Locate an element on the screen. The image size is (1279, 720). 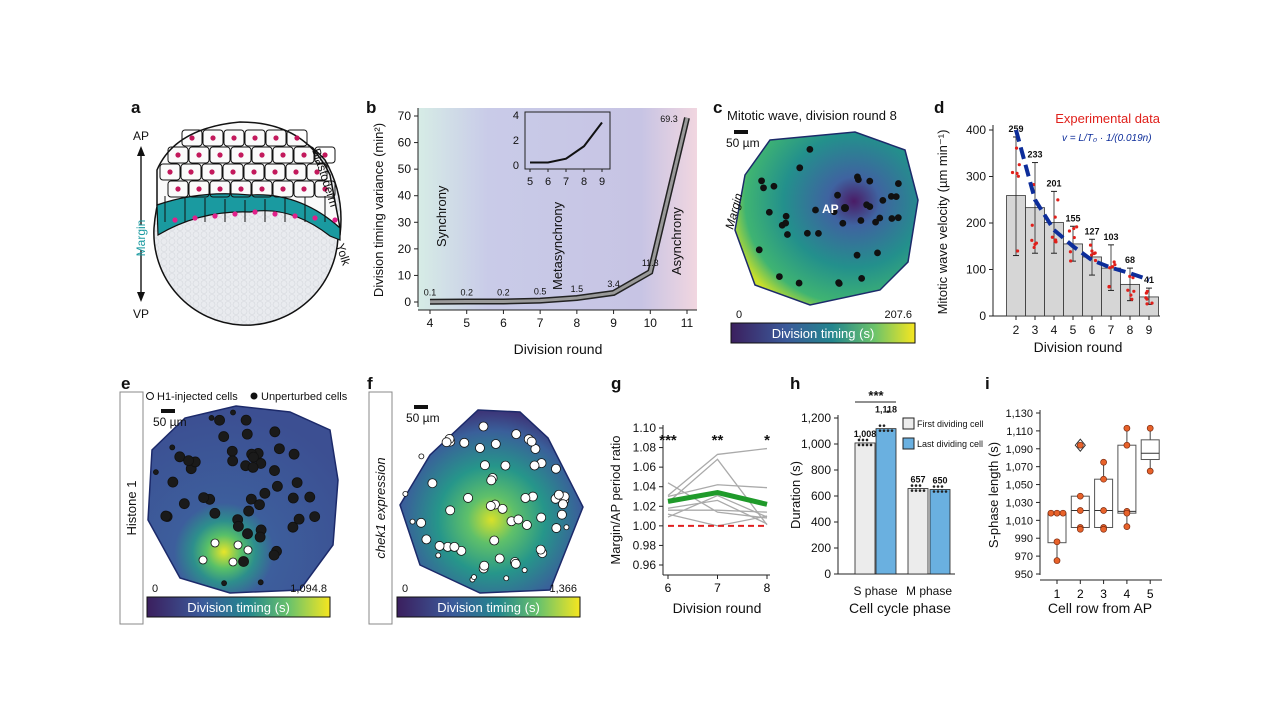
chart-g-significance: * is located at coordinates (767, 440).